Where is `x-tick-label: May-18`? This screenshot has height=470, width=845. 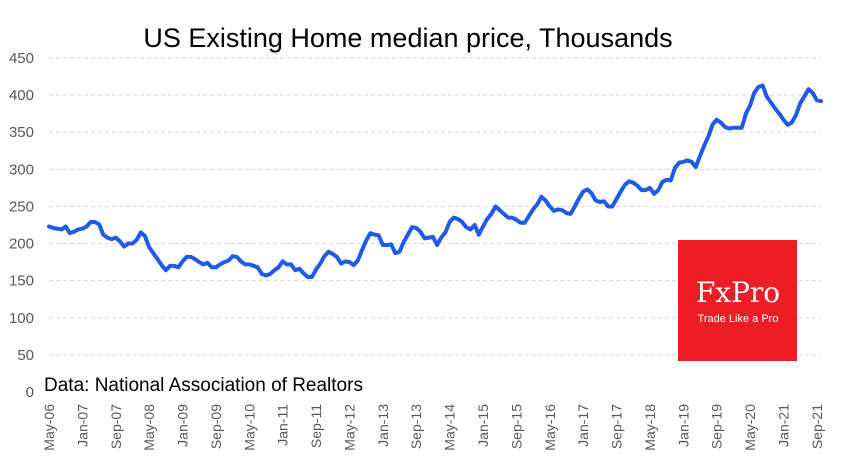
x-tick-label: May-18 is located at coordinates (650, 427).